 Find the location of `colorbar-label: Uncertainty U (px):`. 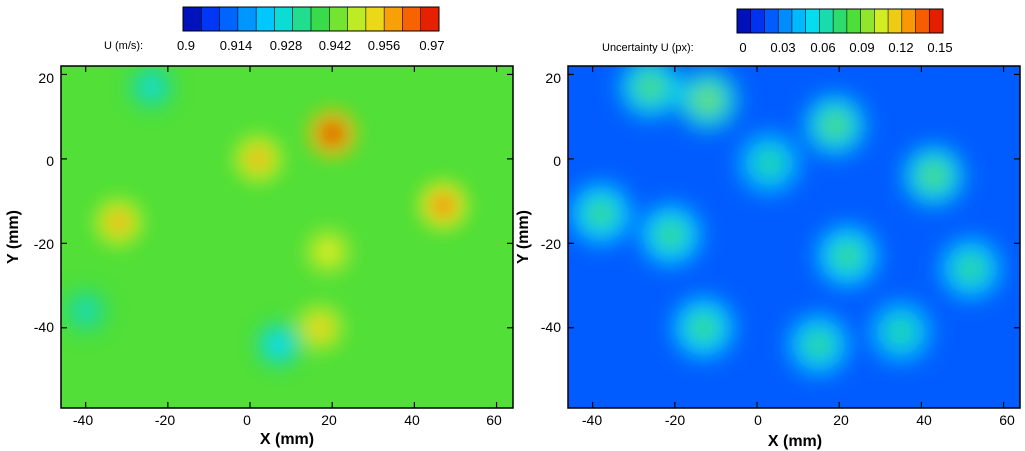

colorbar-label: Uncertainty U (px): is located at coordinates (648, 48).